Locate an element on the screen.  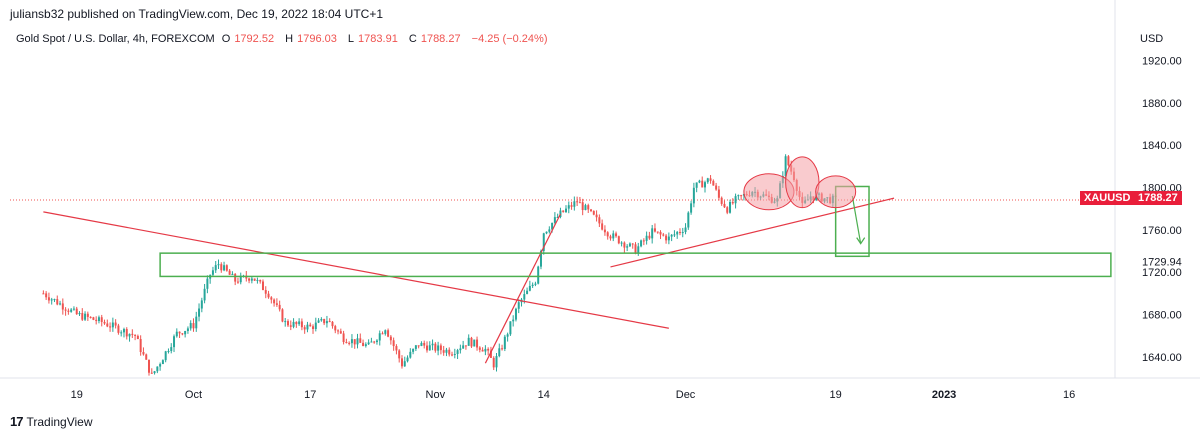
x-tick-label: 19 is located at coordinates (77, 395).